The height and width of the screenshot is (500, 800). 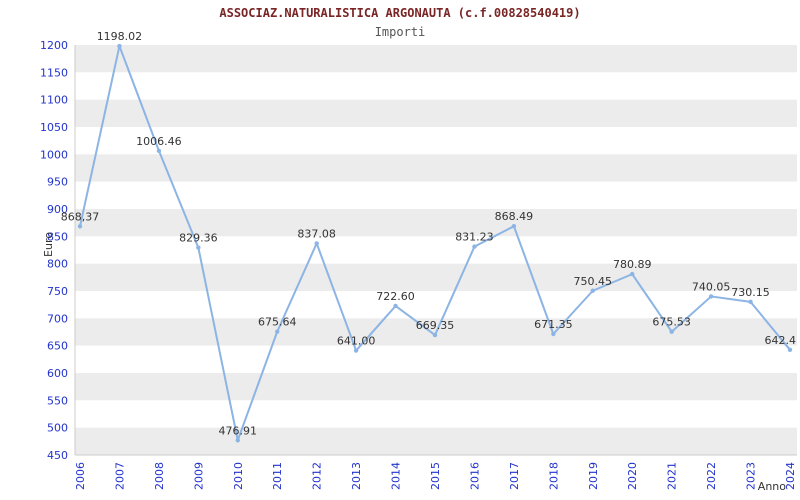 I want to click on y-tick-label: 850, so click(x=57, y=236).